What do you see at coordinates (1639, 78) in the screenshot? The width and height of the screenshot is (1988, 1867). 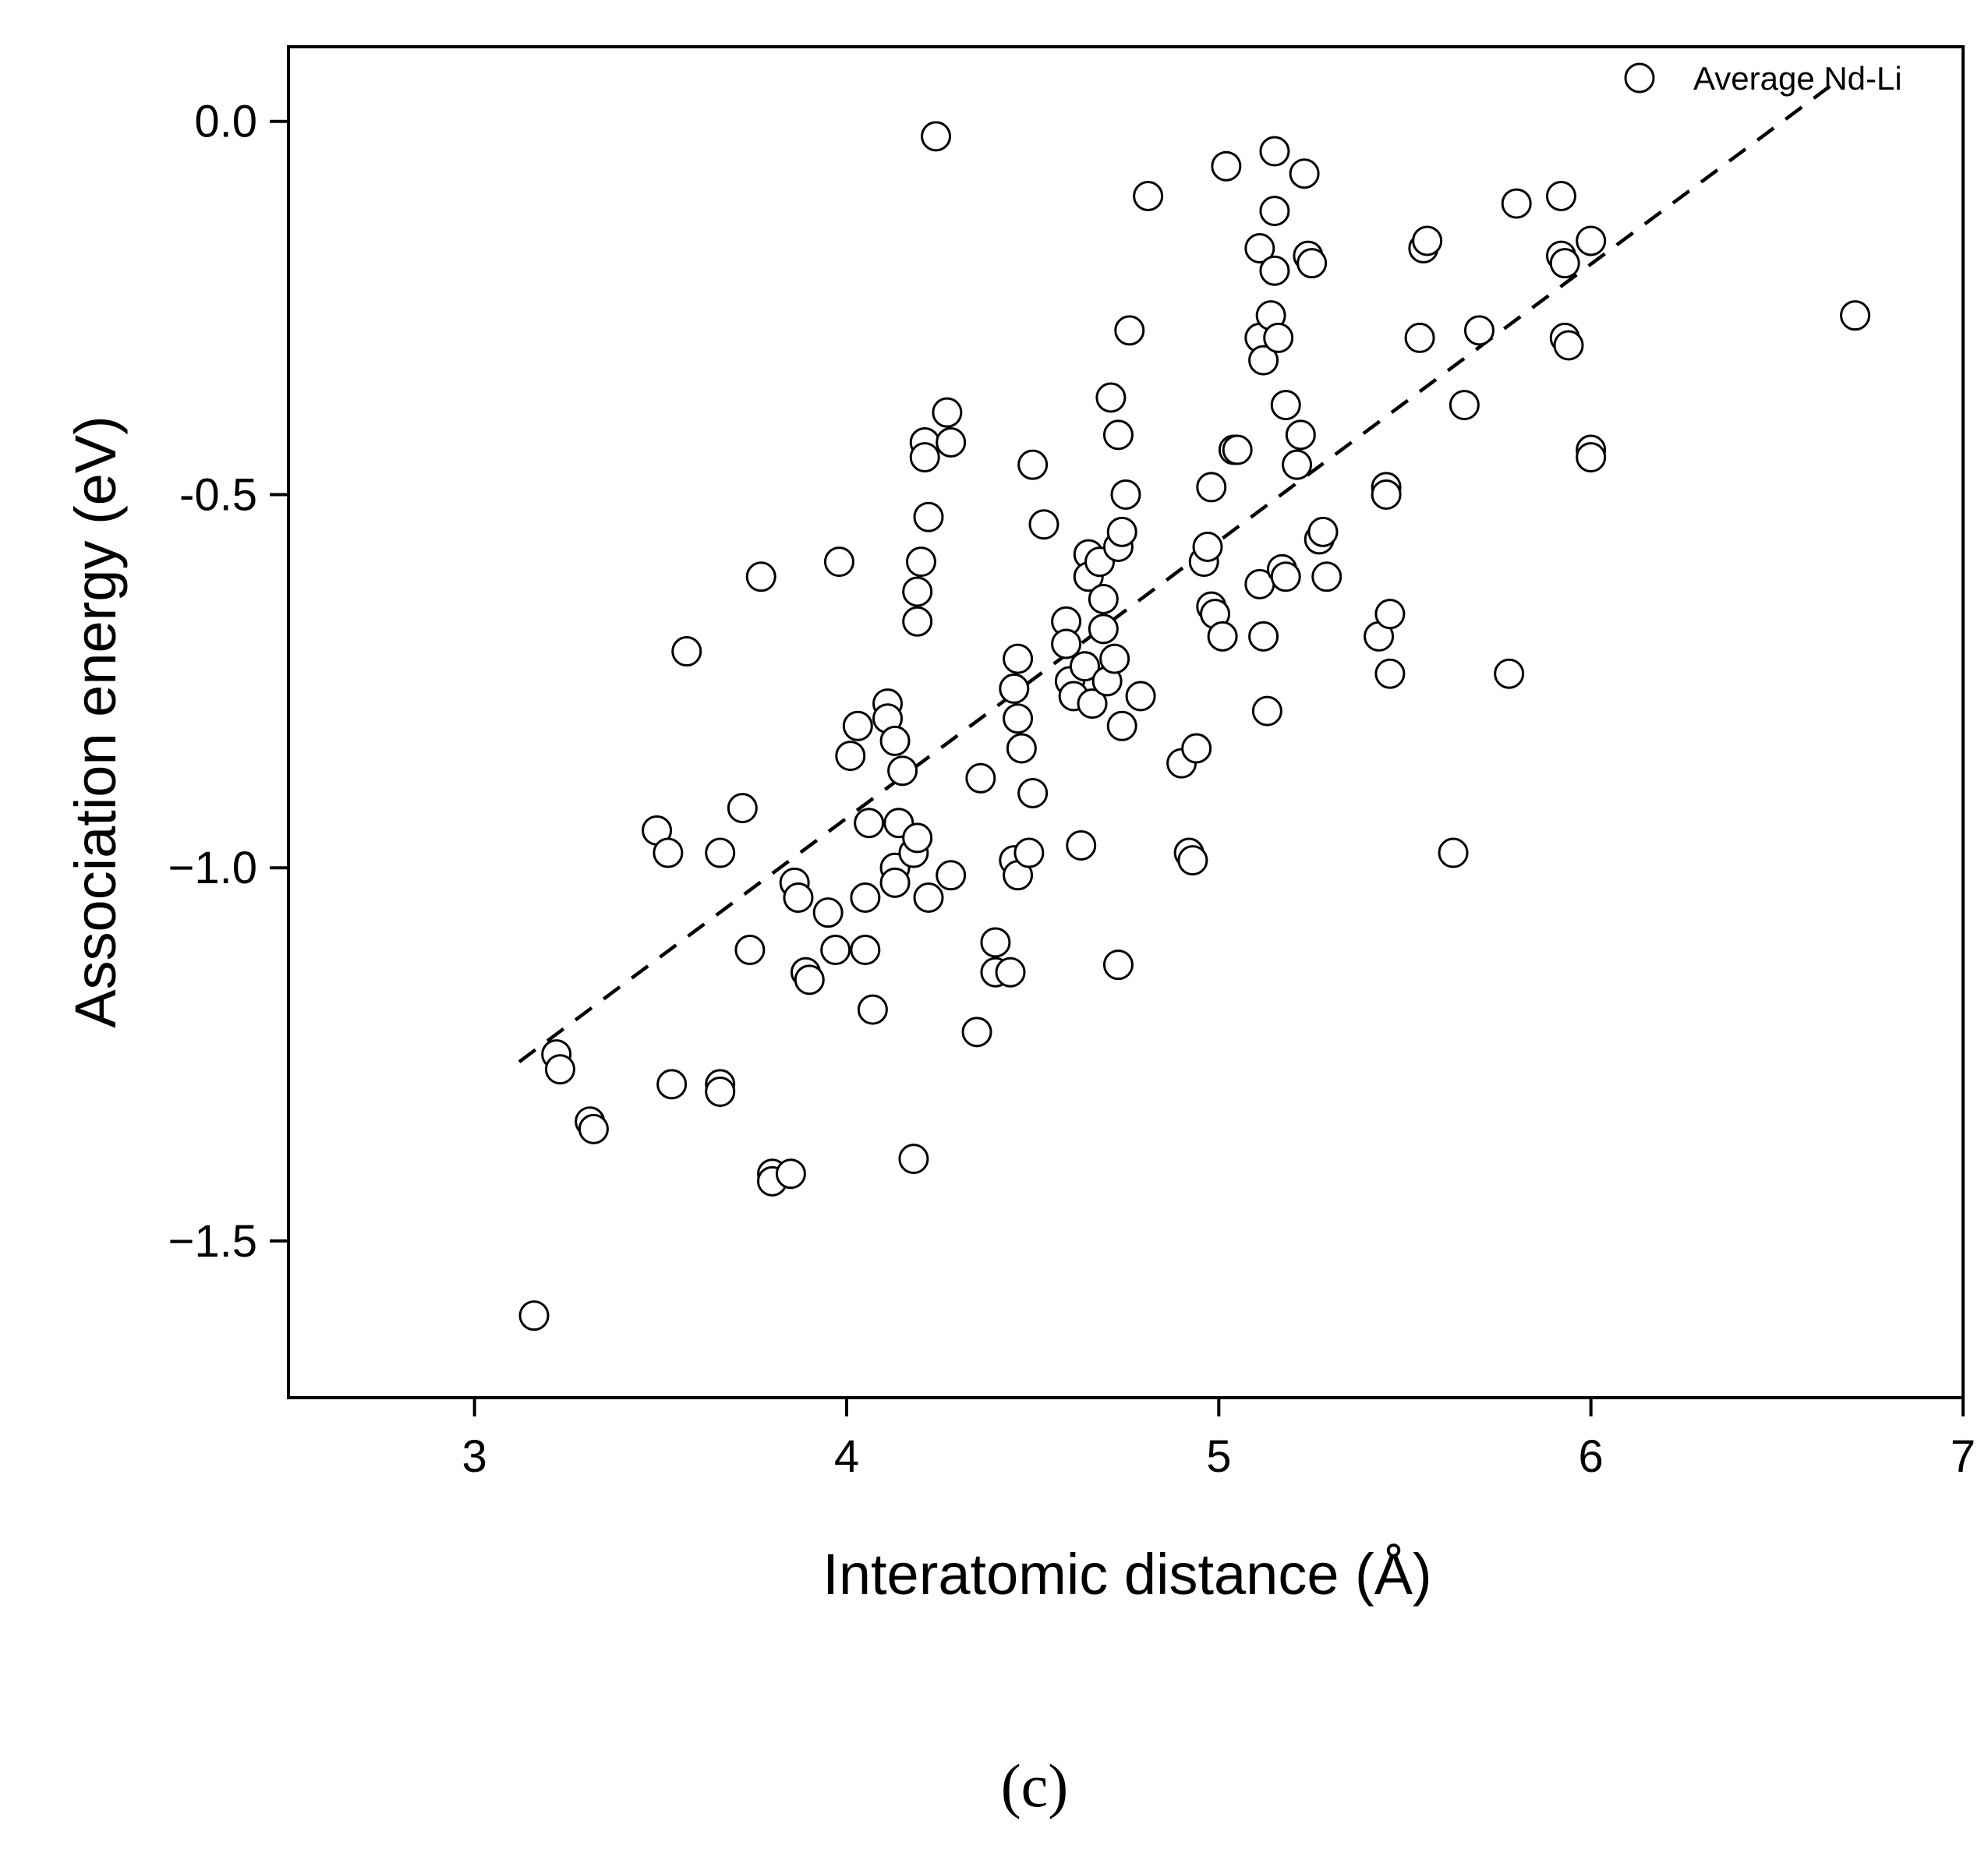 I see `legend-marker-icon` at bounding box center [1639, 78].